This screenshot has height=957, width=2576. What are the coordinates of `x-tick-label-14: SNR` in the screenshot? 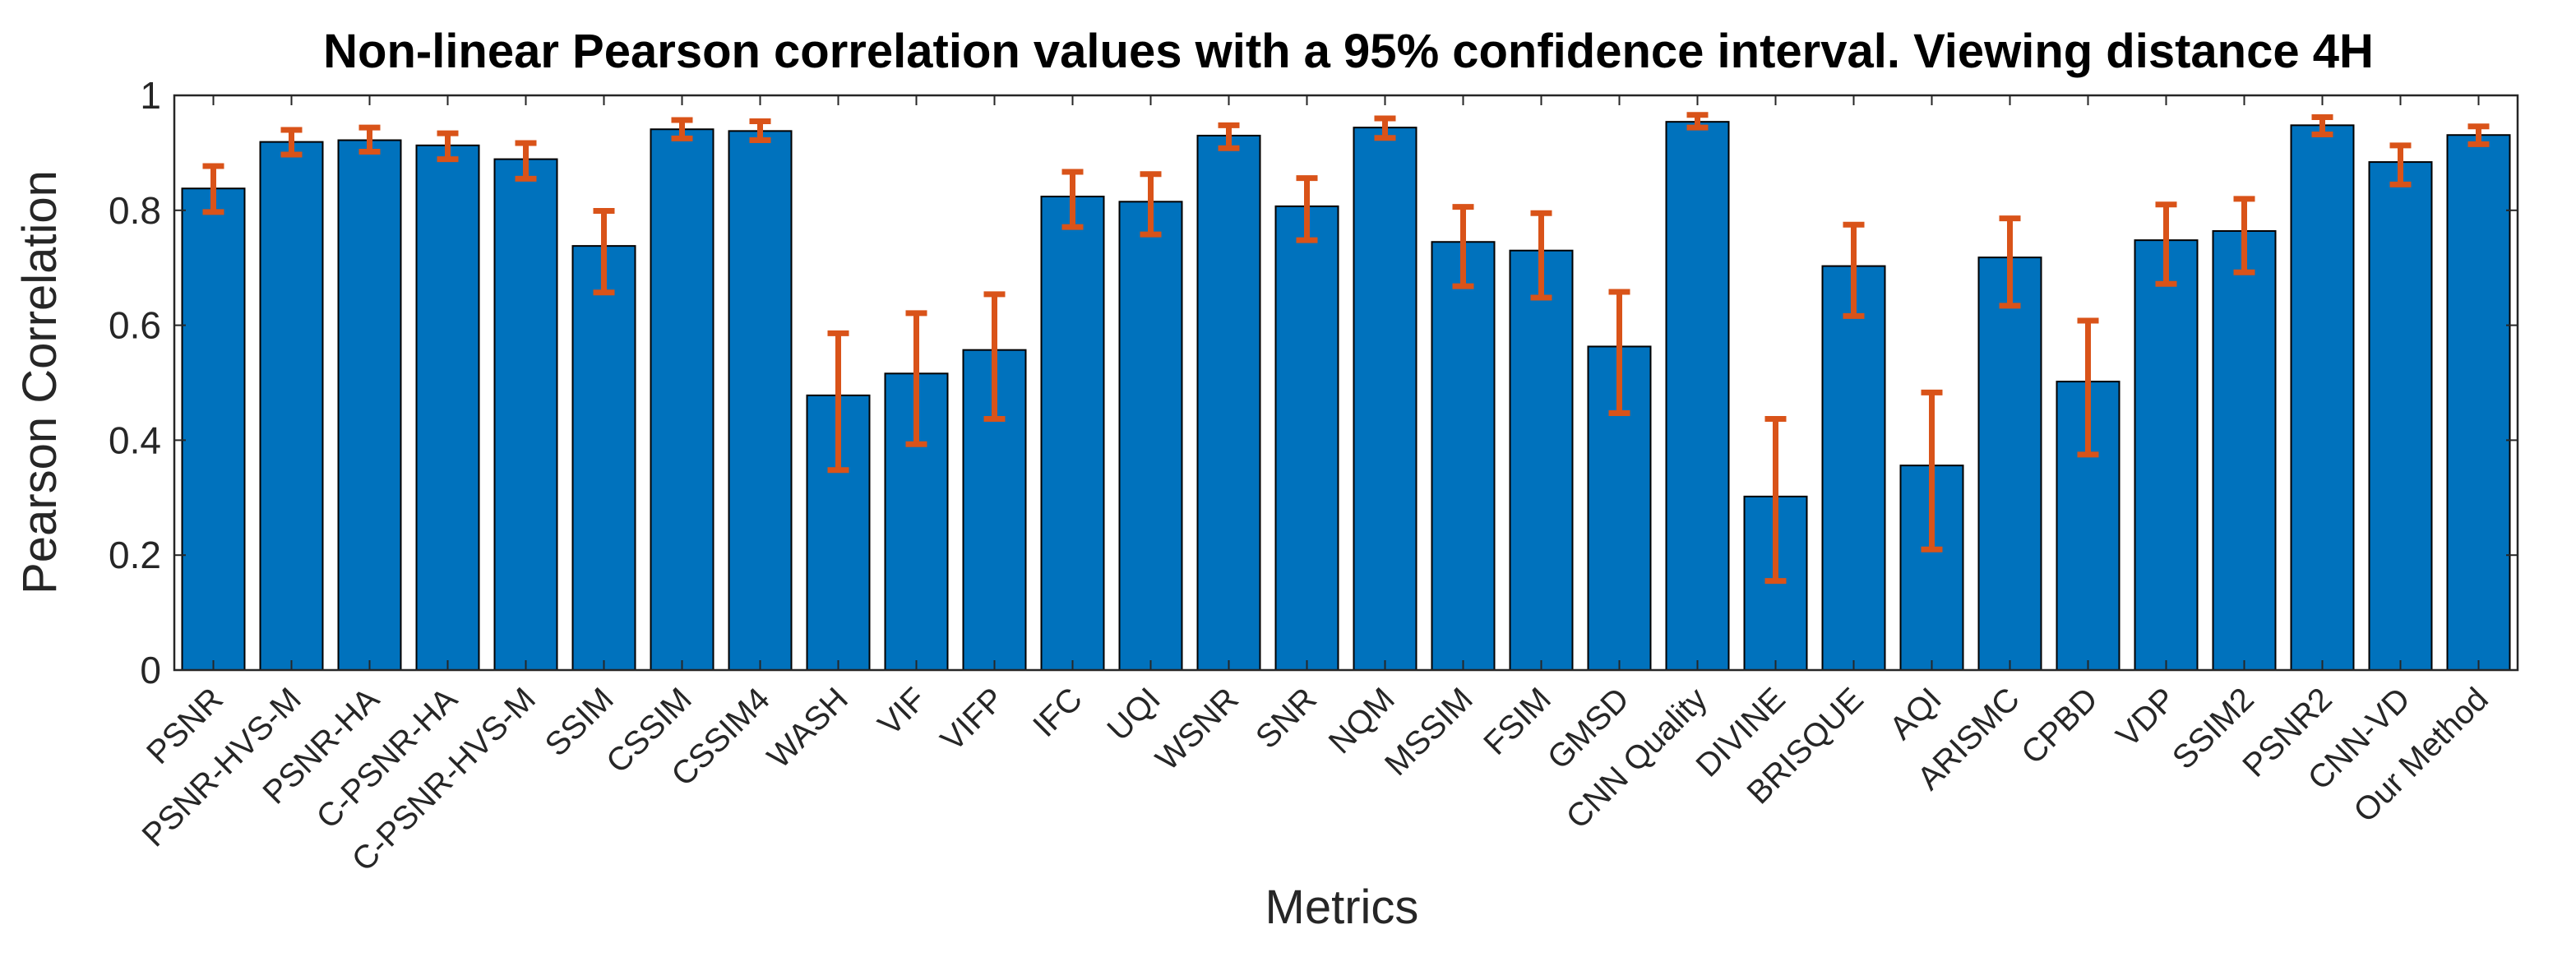 It's located at (1286, 718).